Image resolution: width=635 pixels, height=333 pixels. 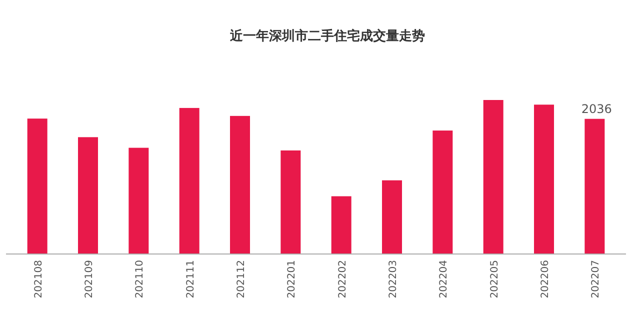 What do you see at coordinates (494, 279) in the screenshot?
I see `x-tick-label: 202205` at bounding box center [494, 279].